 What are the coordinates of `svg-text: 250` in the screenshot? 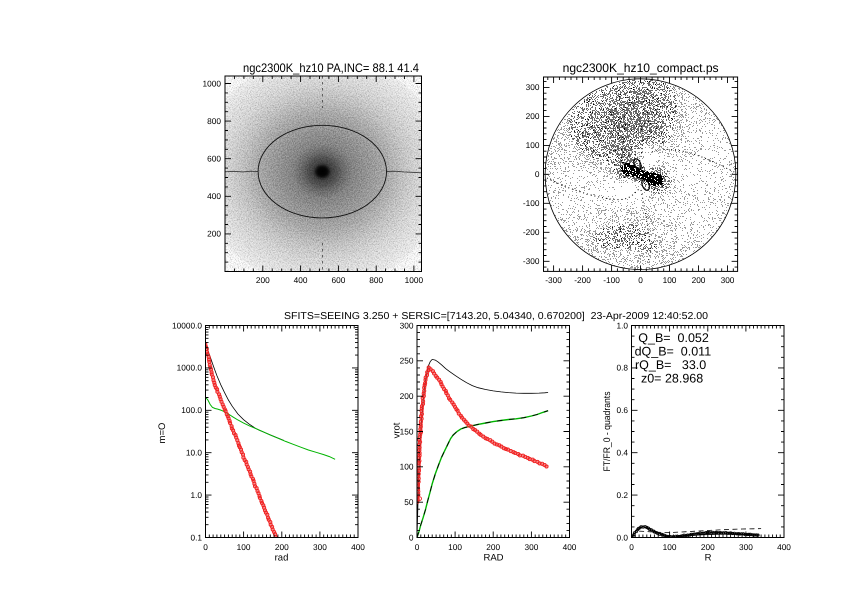 It's located at (407, 361).